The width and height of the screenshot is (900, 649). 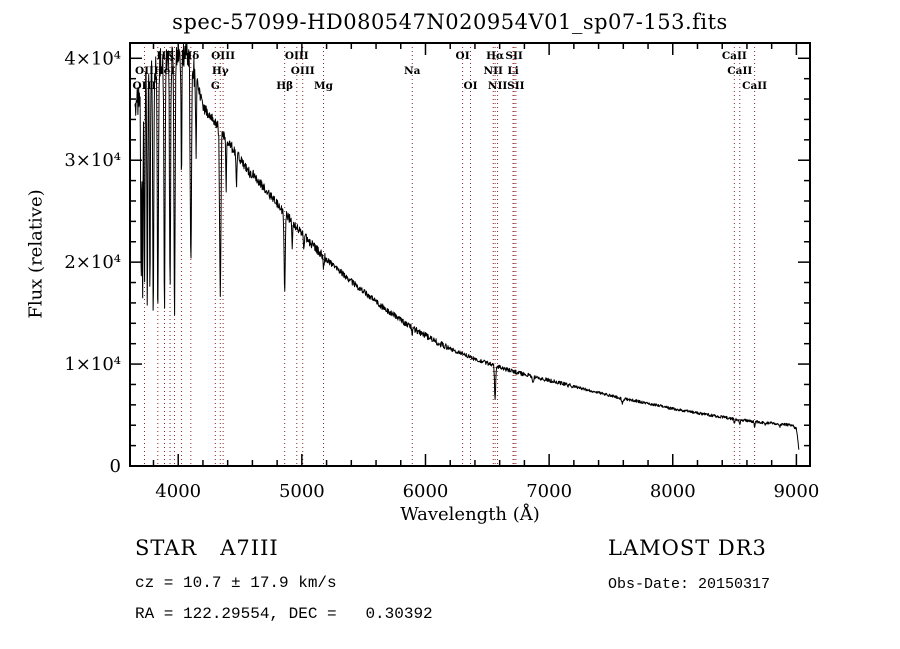 What do you see at coordinates (495, 56) in the screenshot?
I see `spectral-line-label: Hα` at bounding box center [495, 56].